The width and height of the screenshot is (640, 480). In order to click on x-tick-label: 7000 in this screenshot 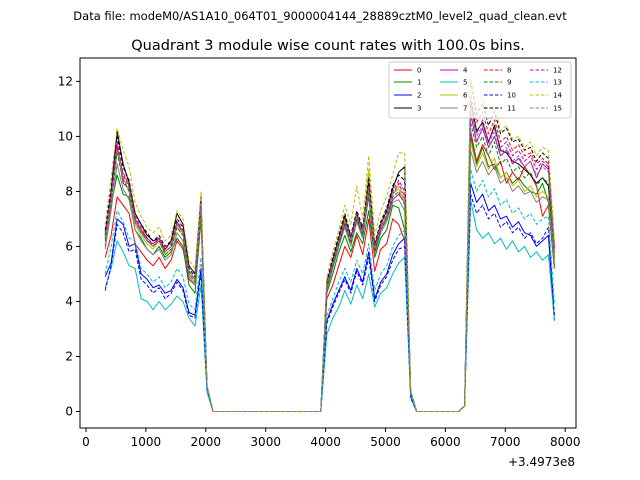, I will do `click(505, 442)`.